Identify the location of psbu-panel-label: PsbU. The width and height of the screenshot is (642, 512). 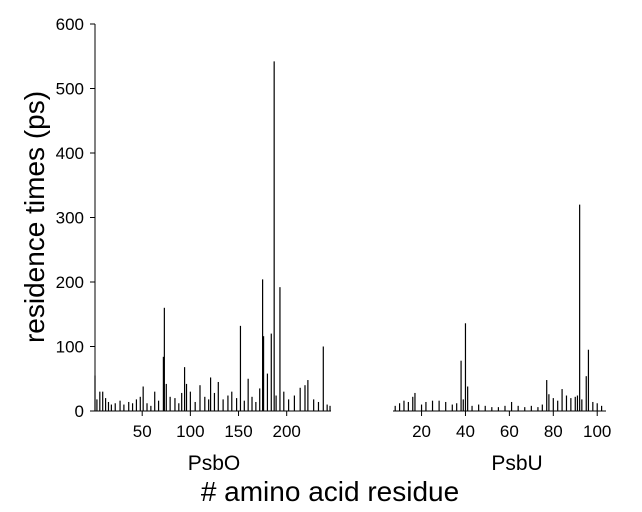
(516, 463).